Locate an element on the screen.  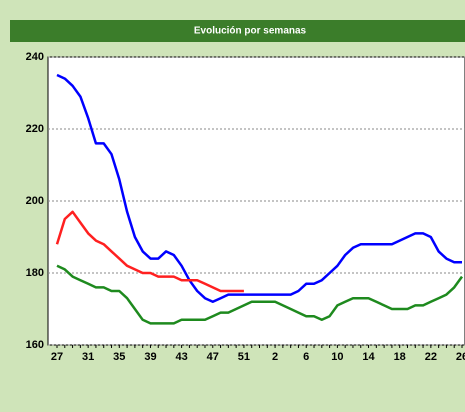
y-tick-label: 240 is located at coordinates (35, 57).